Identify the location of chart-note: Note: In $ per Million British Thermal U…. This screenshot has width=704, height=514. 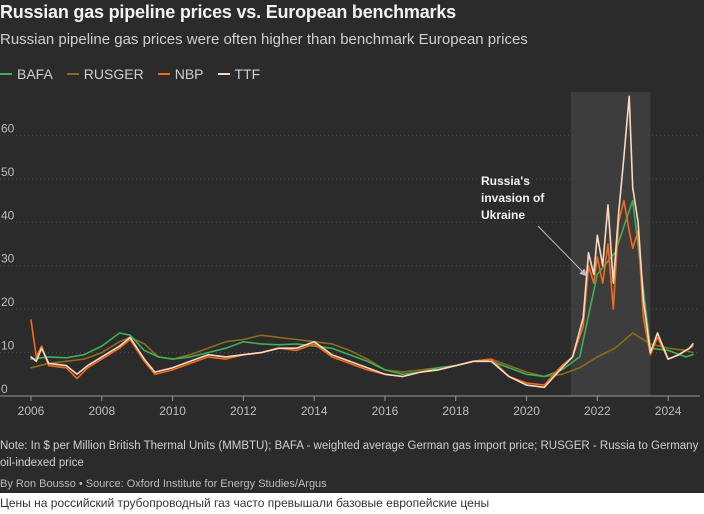
(349, 454).